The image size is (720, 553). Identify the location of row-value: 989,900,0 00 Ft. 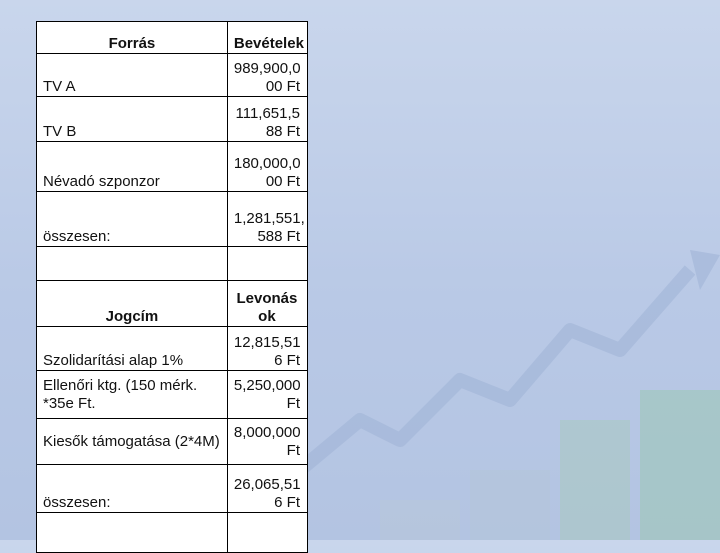
(267, 75).